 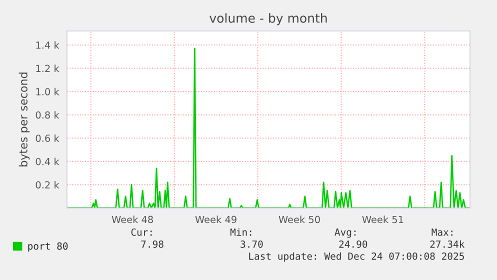 What do you see at coordinates (48, 247) in the screenshot?
I see `legend-label: port 80` at bounding box center [48, 247].